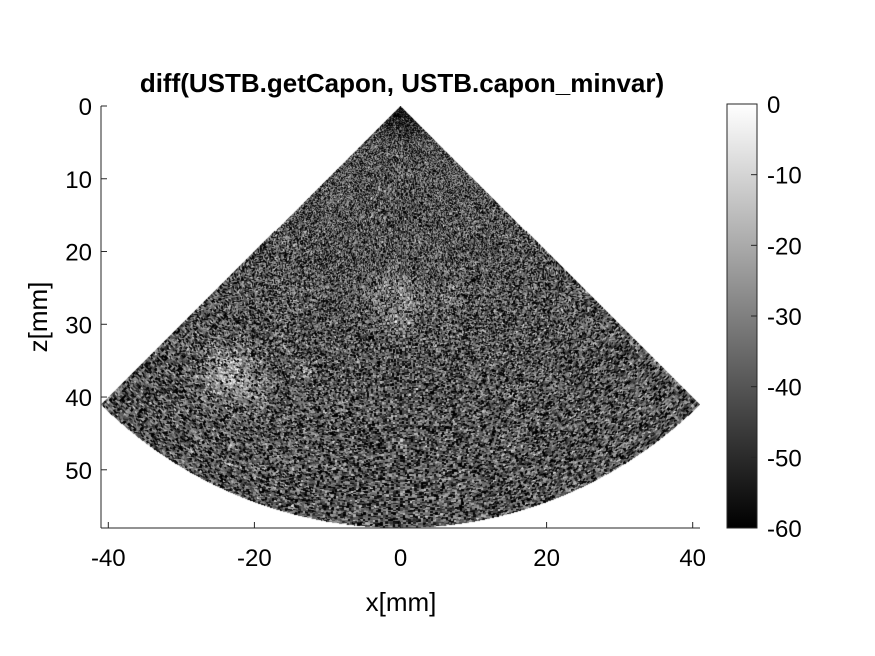 The height and width of the screenshot is (656, 875). Describe the element at coordinates (254, 558) in the screenshot. I see `x-tick-label: -20` at that location.